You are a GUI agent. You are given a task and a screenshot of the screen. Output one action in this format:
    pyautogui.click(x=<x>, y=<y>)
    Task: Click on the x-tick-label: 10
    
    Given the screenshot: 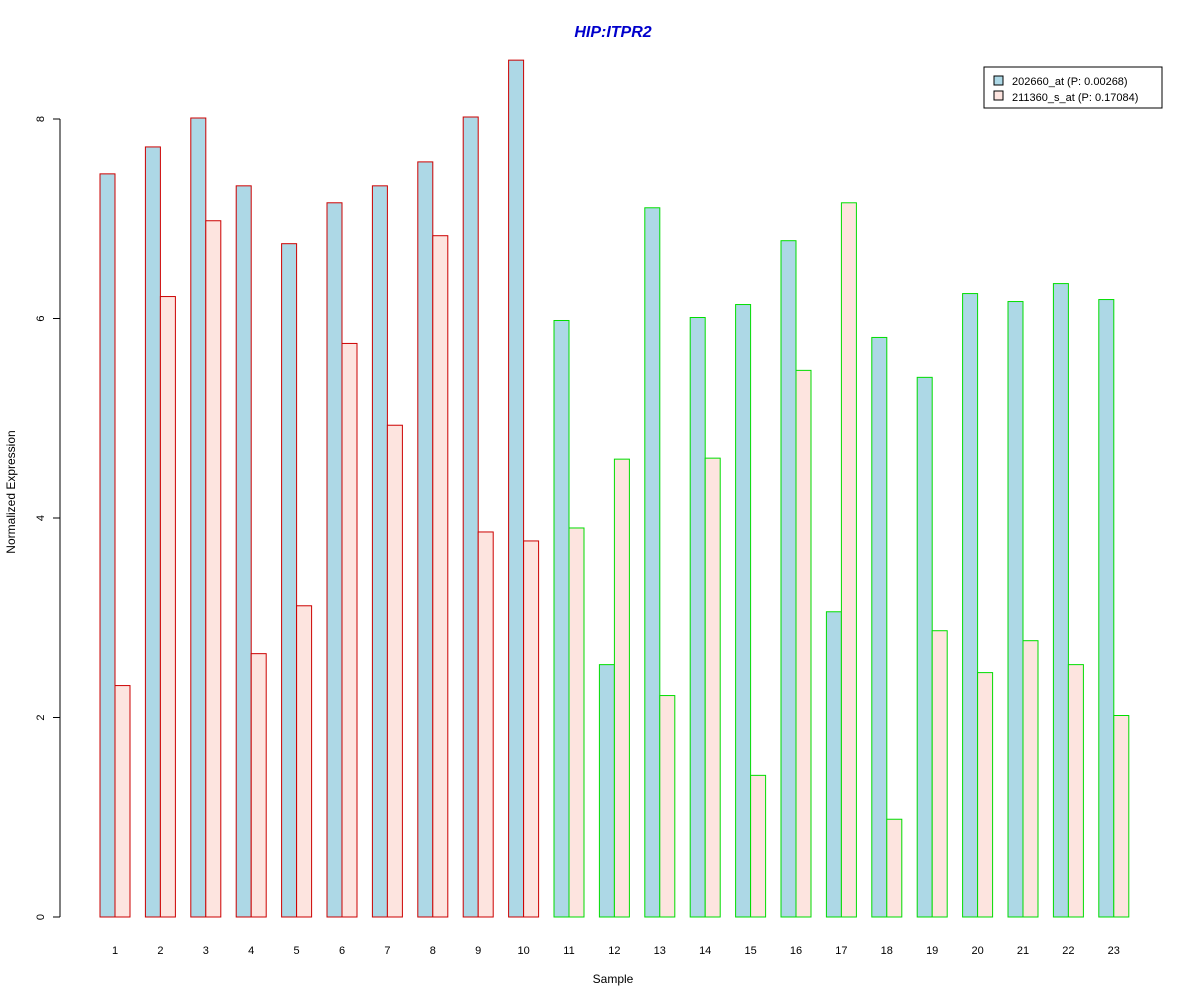 What is the action you would take?
    pyautogui.click(x=523, y=951)
    